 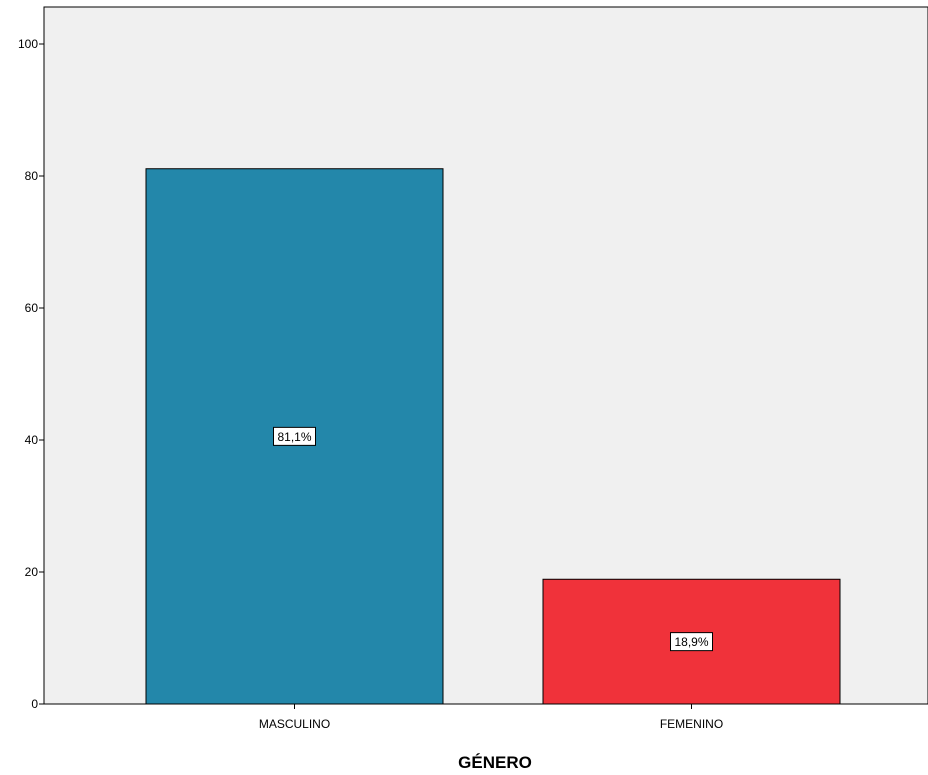 I want to click on y-tick-label: 100, so click(x=28, y=44).